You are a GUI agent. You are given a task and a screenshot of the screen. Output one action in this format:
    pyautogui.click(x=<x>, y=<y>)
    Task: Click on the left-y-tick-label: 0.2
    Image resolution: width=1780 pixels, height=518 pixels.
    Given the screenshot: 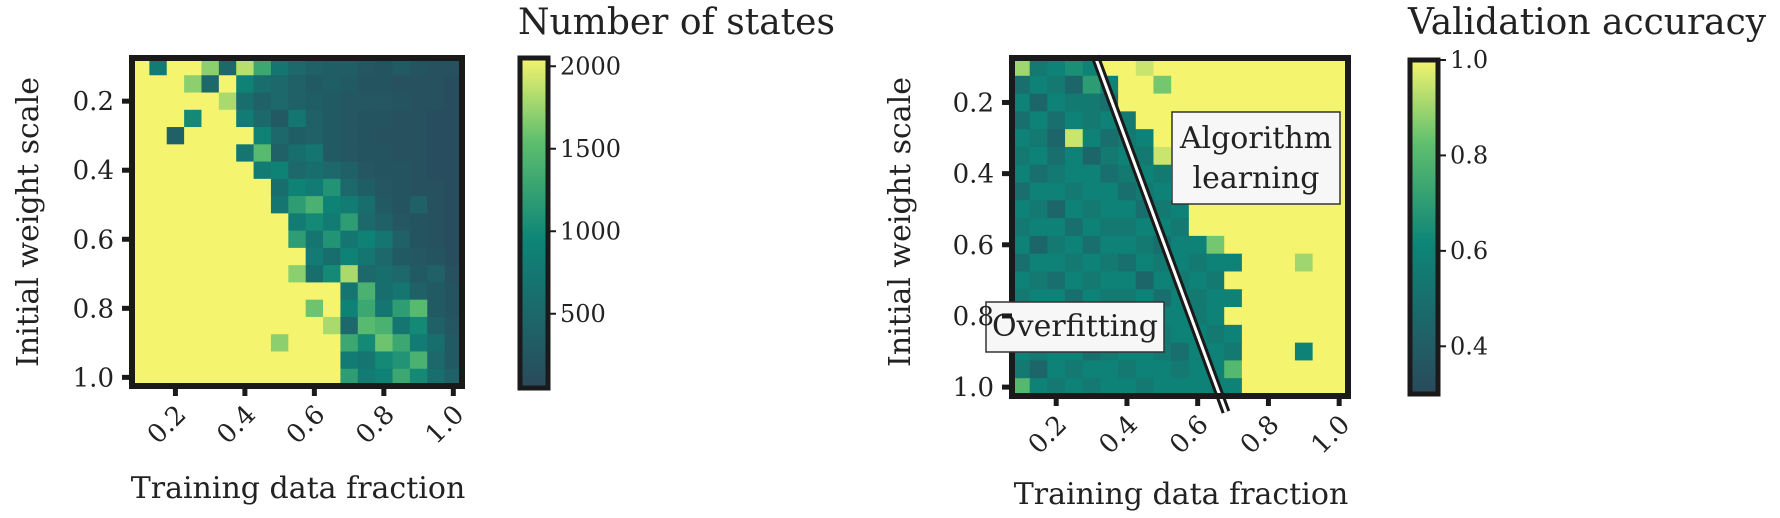 What is the action you would take?
    pyautogui.click(x=93, y=102)
    